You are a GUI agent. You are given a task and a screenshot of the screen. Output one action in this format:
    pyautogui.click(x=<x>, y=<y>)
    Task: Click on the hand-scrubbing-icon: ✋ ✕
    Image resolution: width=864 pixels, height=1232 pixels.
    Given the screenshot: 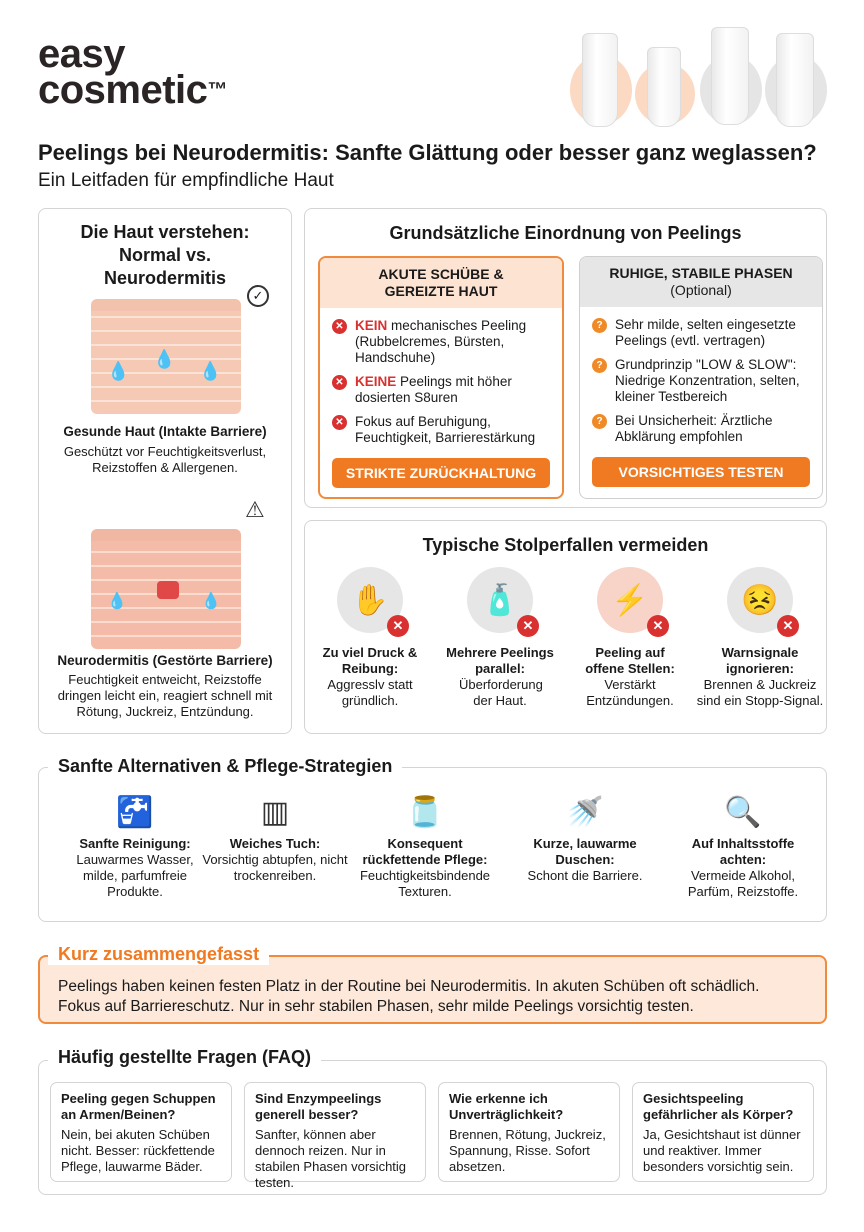 What is the action you would take?
    pyautogui.click(x=373, y=602)
    